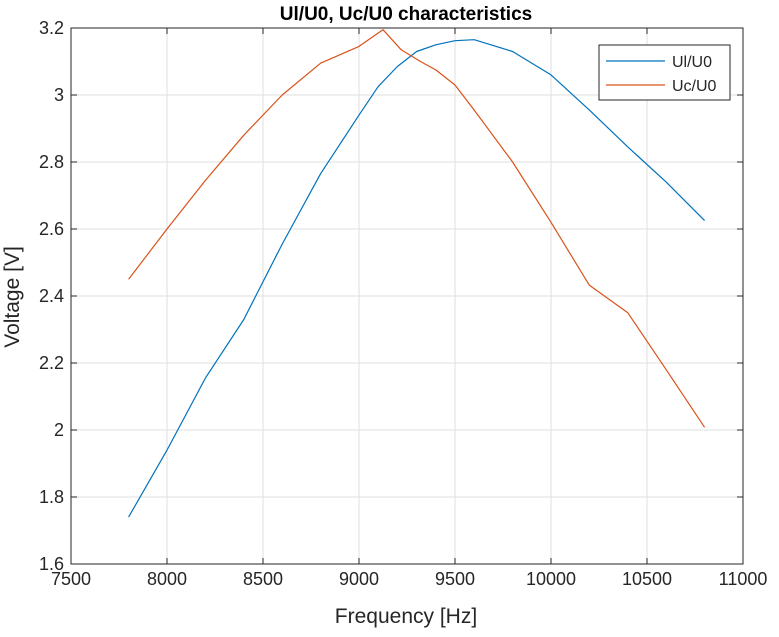 The width and height of the screenshot is (779, 637). What do you see at coordinates (743, 579) in the screenshot?
I see `x-tick-label: 11000` at bounding box center [743, 579].